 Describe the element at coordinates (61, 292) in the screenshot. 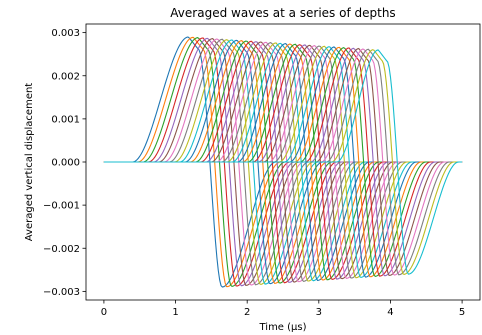

I see `y-tick-label: −0.003` at that location.